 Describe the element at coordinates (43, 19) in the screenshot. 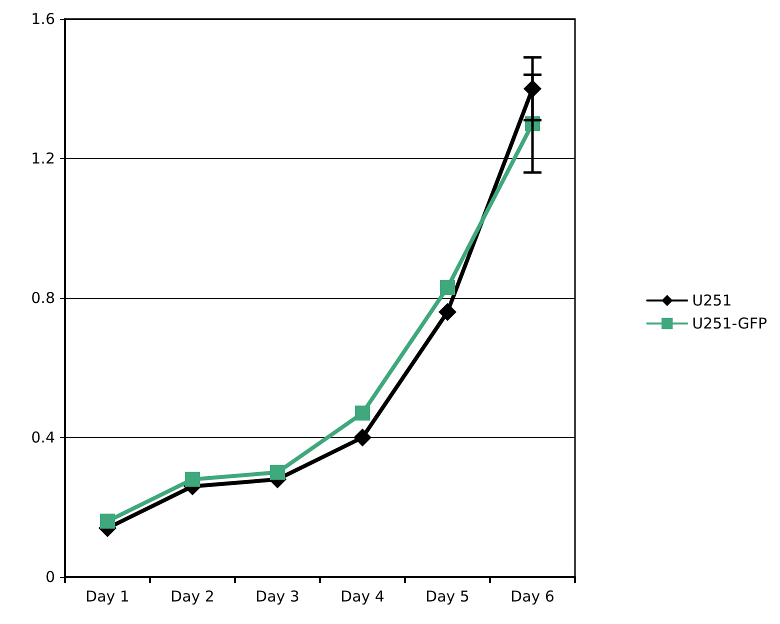

I see `y-tick-label: 1.6` at that location.